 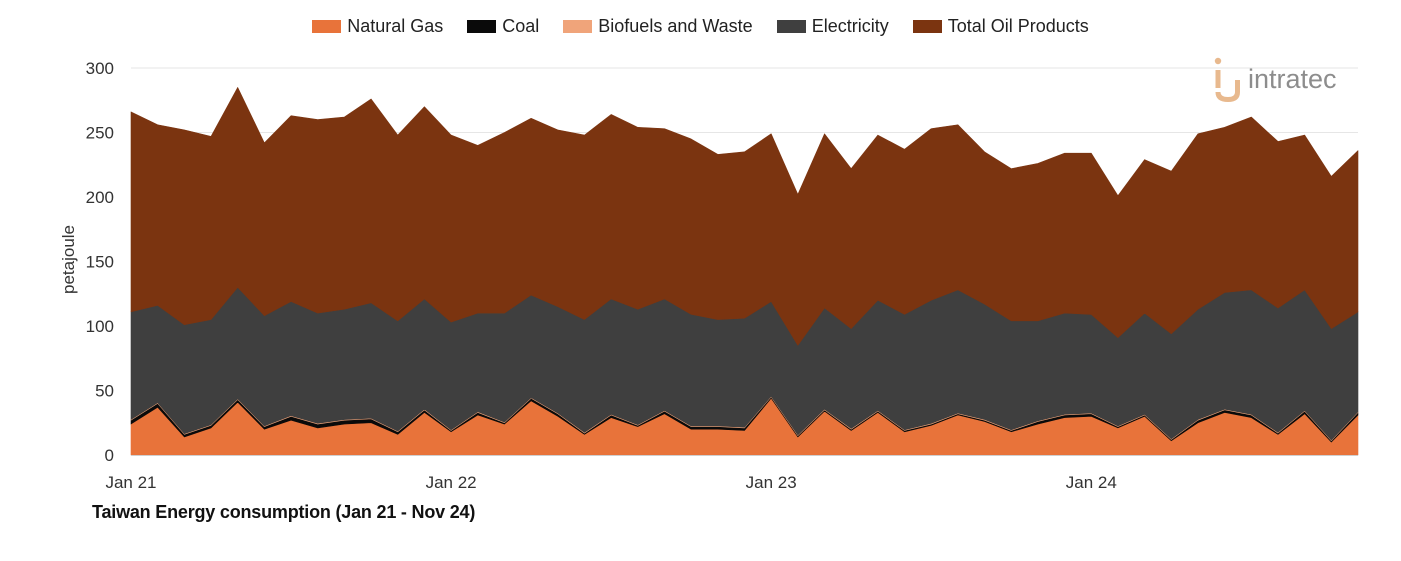 I want to click on y-tick-label-150: 150, so click(x=100, y=262).